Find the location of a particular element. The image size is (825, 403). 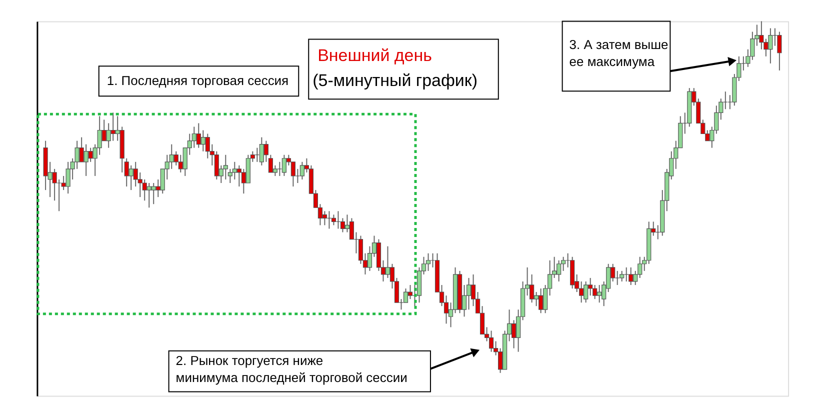

text: (5-минутный график) is located at coordinates (395, 80).